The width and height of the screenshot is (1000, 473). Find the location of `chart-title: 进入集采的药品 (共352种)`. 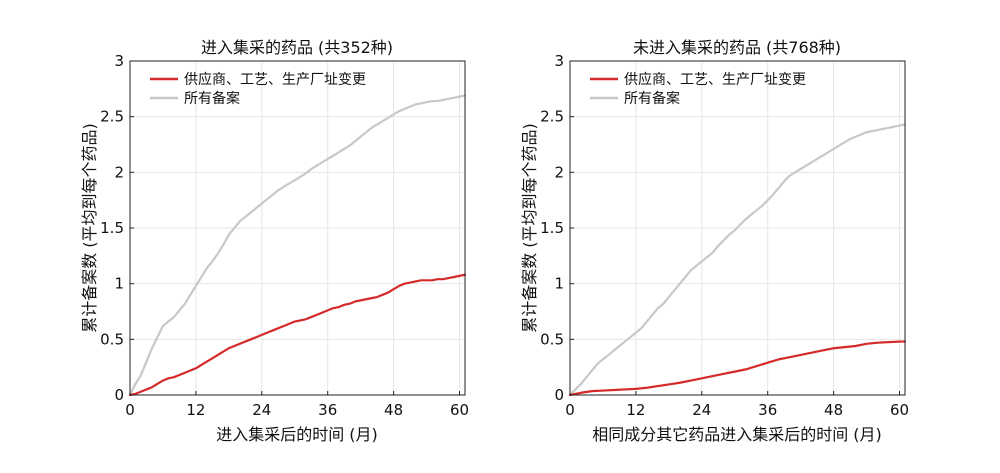

chart-title: 进入集采的药品 (共352种) is located at coordinates (297, 47).